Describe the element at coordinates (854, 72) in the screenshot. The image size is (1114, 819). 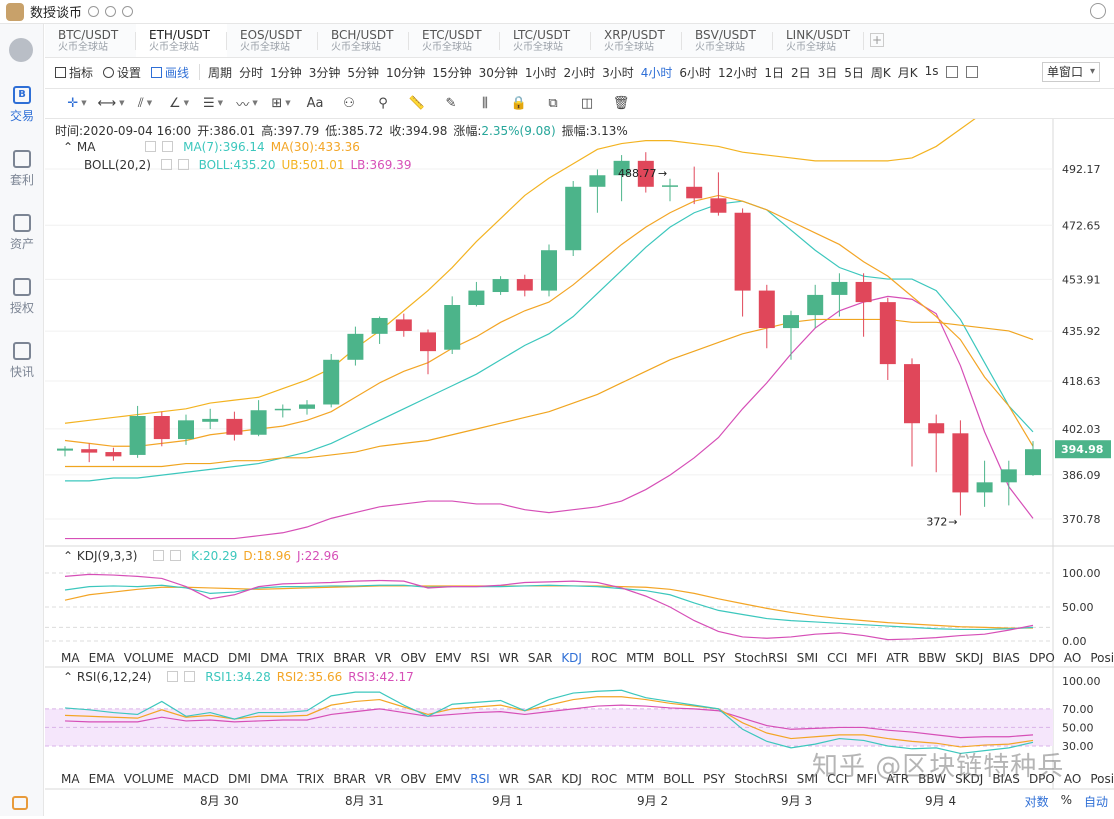
I see `period-option: 5日` at that location.